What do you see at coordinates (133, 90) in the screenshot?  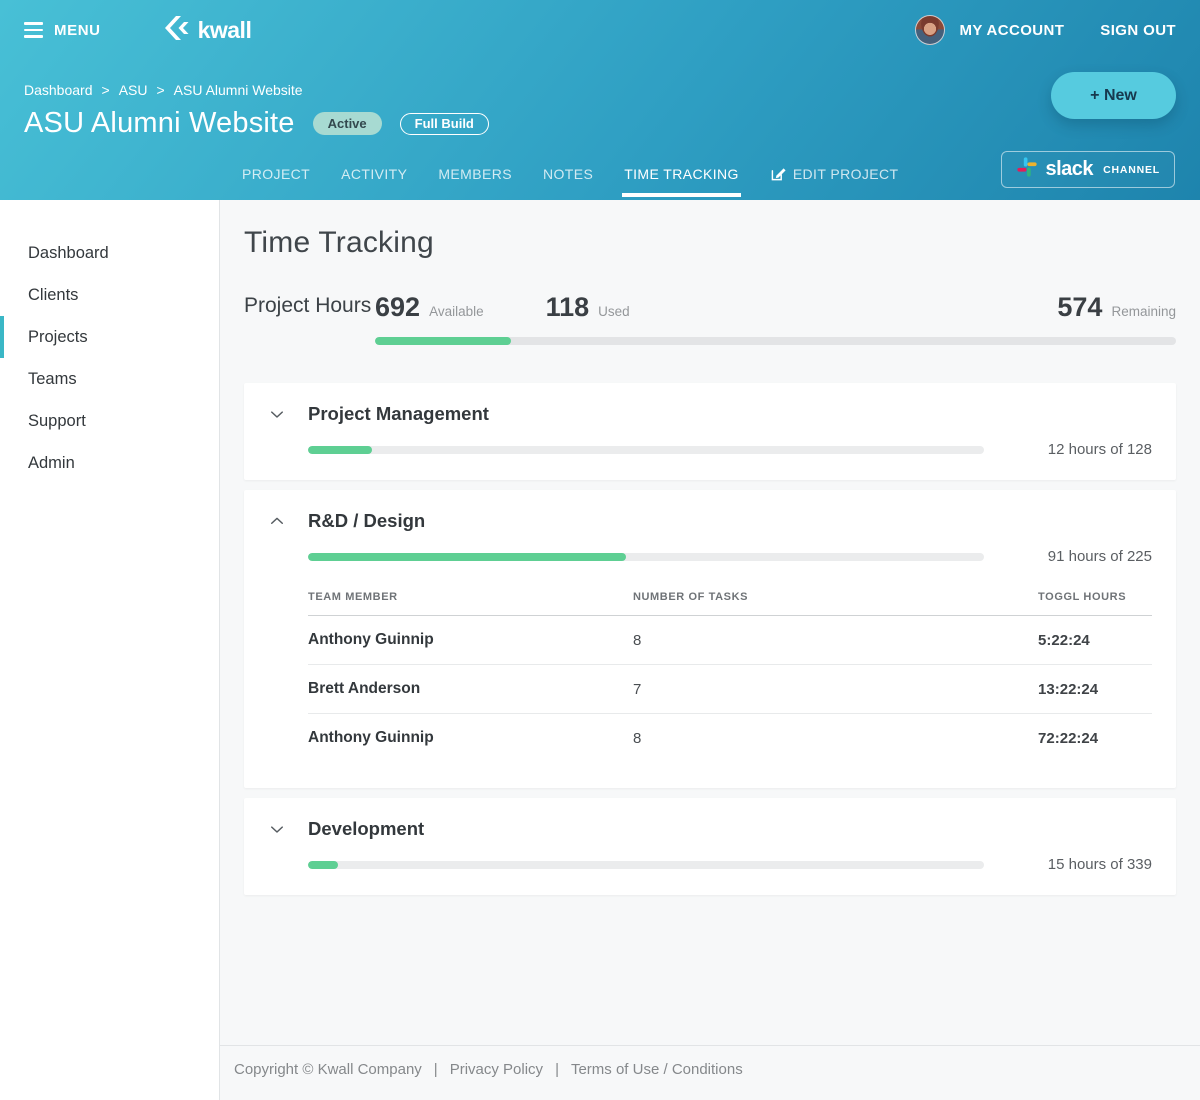 I see `breadcrumb-asu: ASU` at bounding box center [133, 90].